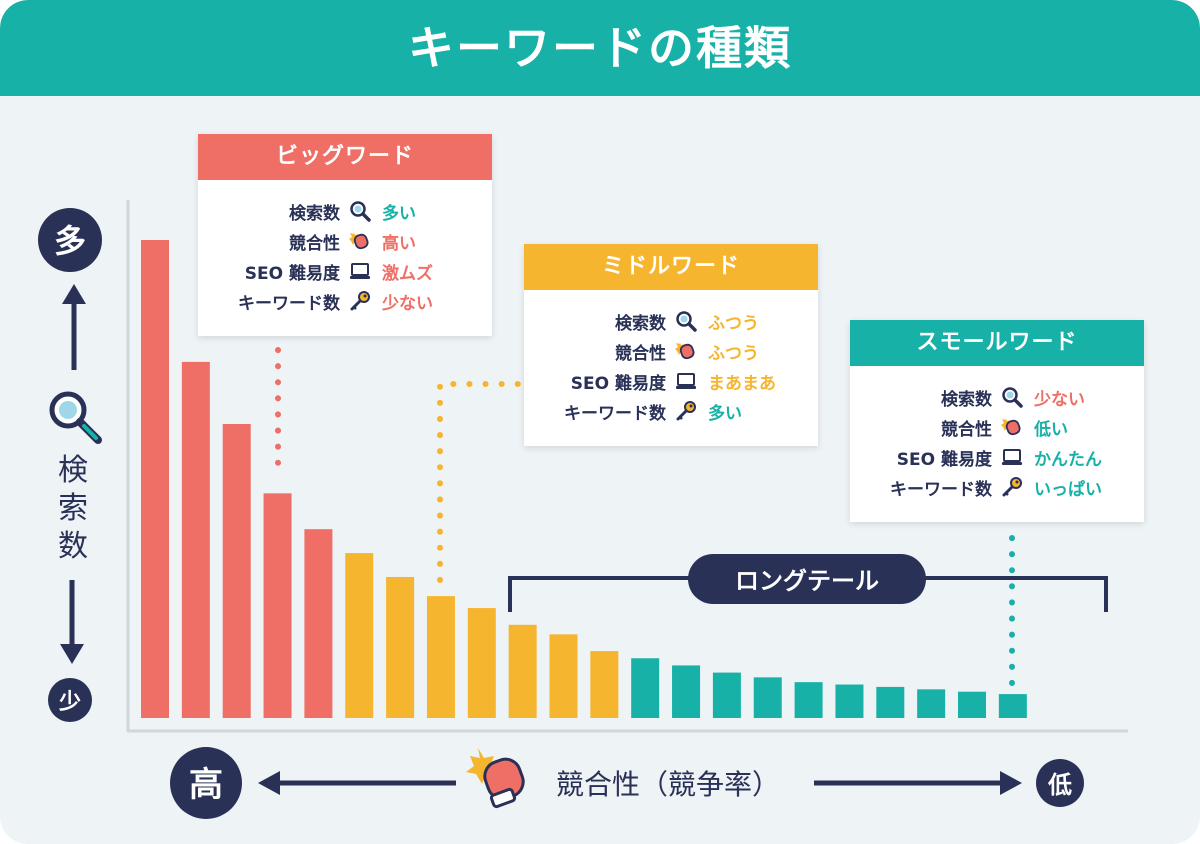 Image resolution: width=1200 pixels, height=844 pixels. Describe the element at coordinates (73, 508) in the screenshot. I see `y-axis-label: 検索数` at that location.